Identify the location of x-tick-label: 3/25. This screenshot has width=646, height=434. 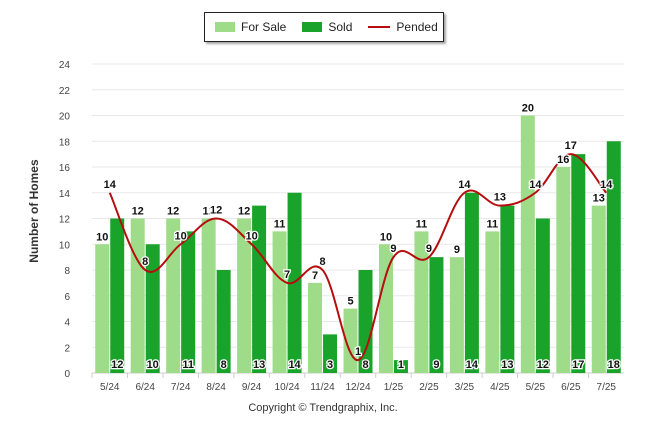
(465, 387).